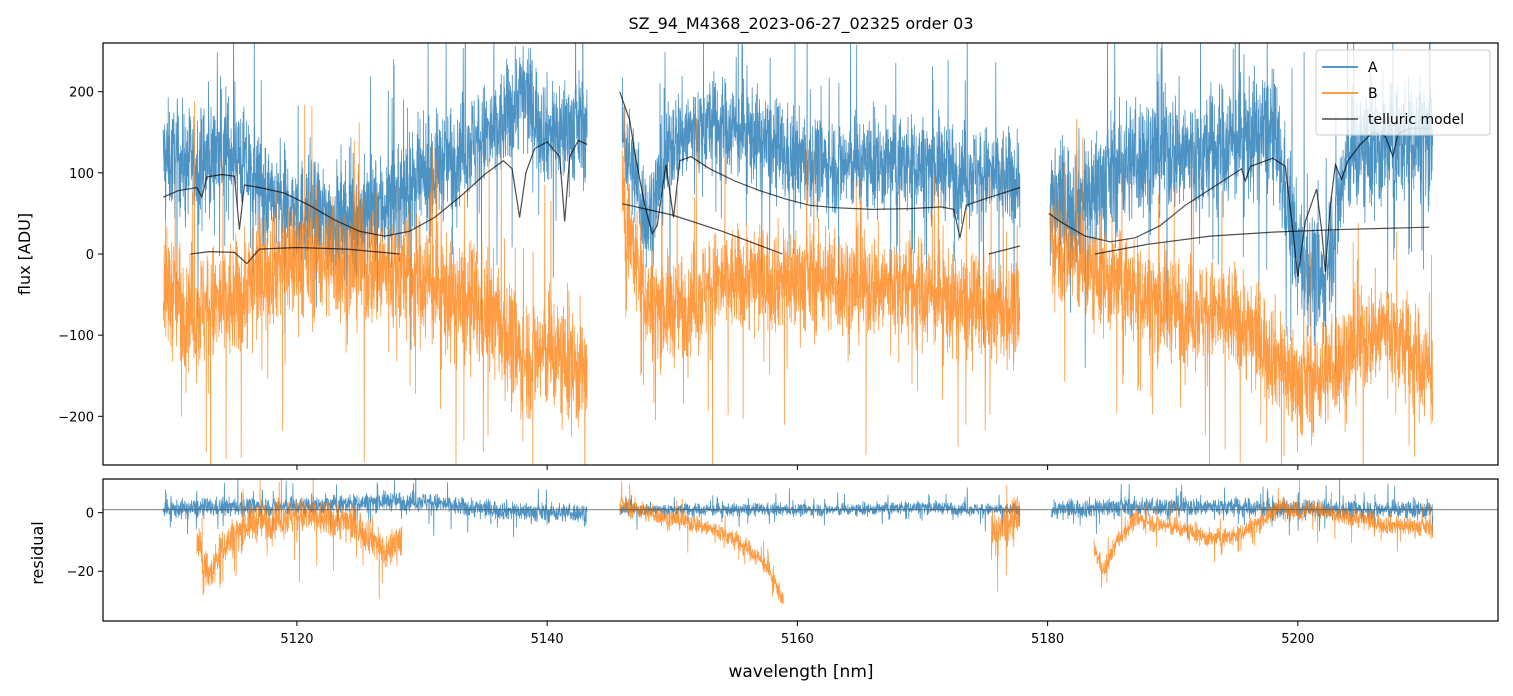 Image resolution: width=1513 pixels, height=696 pixels. Describe the element at coordinates (797, 639) in the screenshot. I see `x-tick-label: 5160` at that location.